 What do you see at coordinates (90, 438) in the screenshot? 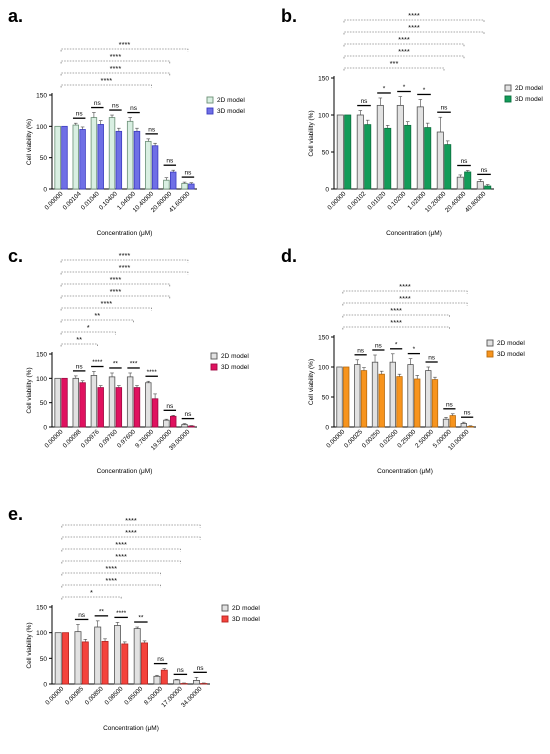
I see `x-tick-label: 0.00976` at bounding box center [90, 438].